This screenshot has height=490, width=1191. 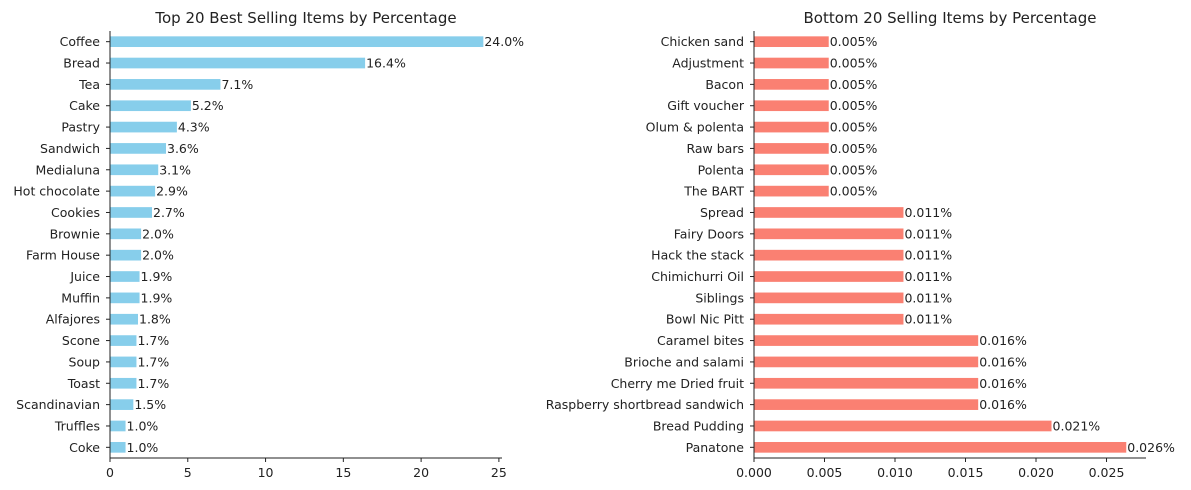 What do you see at coordinates (645, 404) in the screenshot?
I see `category-label: Raspberry shortbread sandwich` at bounding box center [645, 404].